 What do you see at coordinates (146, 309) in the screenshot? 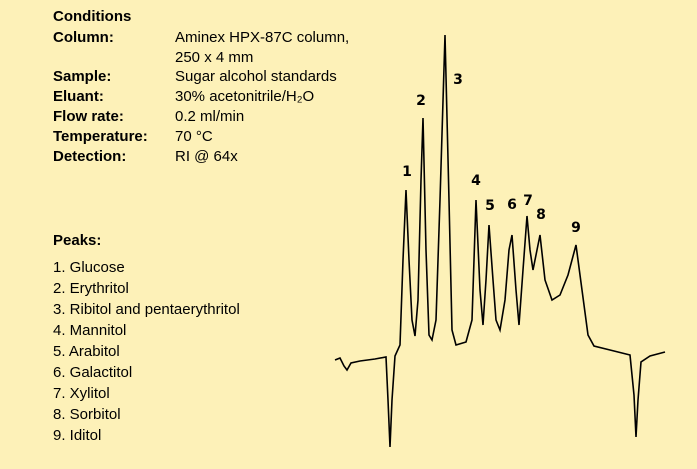
I see `peak-item: 3. Ribitol and pentaerythritol` at bounding box center [146, 309].